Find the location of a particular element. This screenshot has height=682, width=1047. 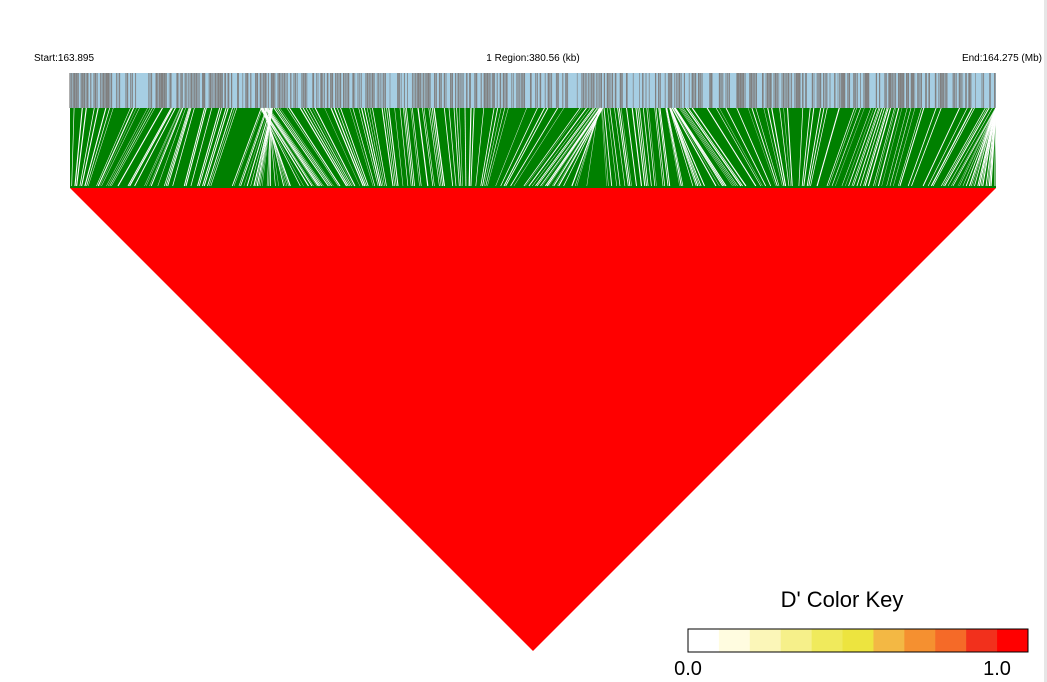

color-key-border is located at coordinates (858, 640).